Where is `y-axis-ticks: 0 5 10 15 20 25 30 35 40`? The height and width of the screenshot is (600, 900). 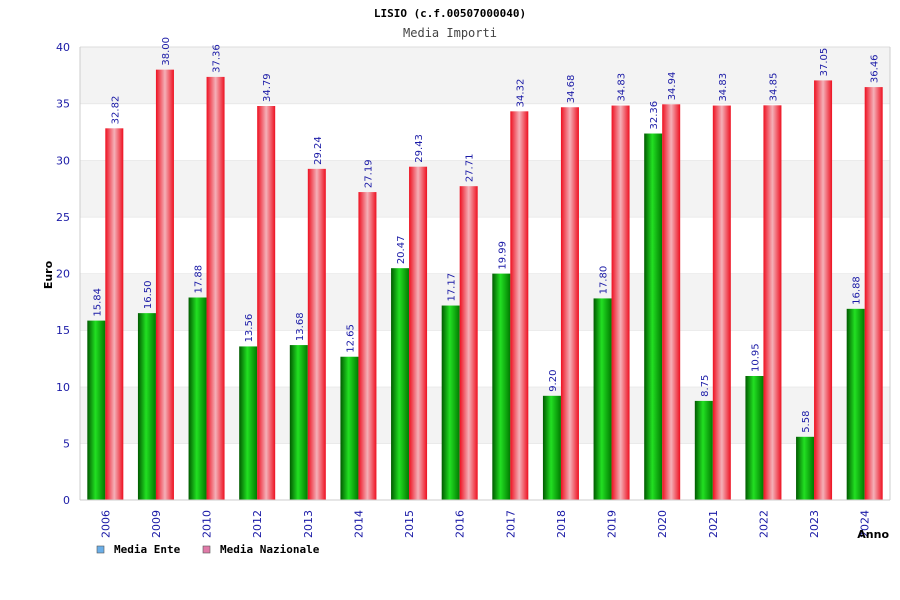
y-axis-ticks: 0 5 10 15 20 25 30 35 40 is located at coordinates (63, 274).